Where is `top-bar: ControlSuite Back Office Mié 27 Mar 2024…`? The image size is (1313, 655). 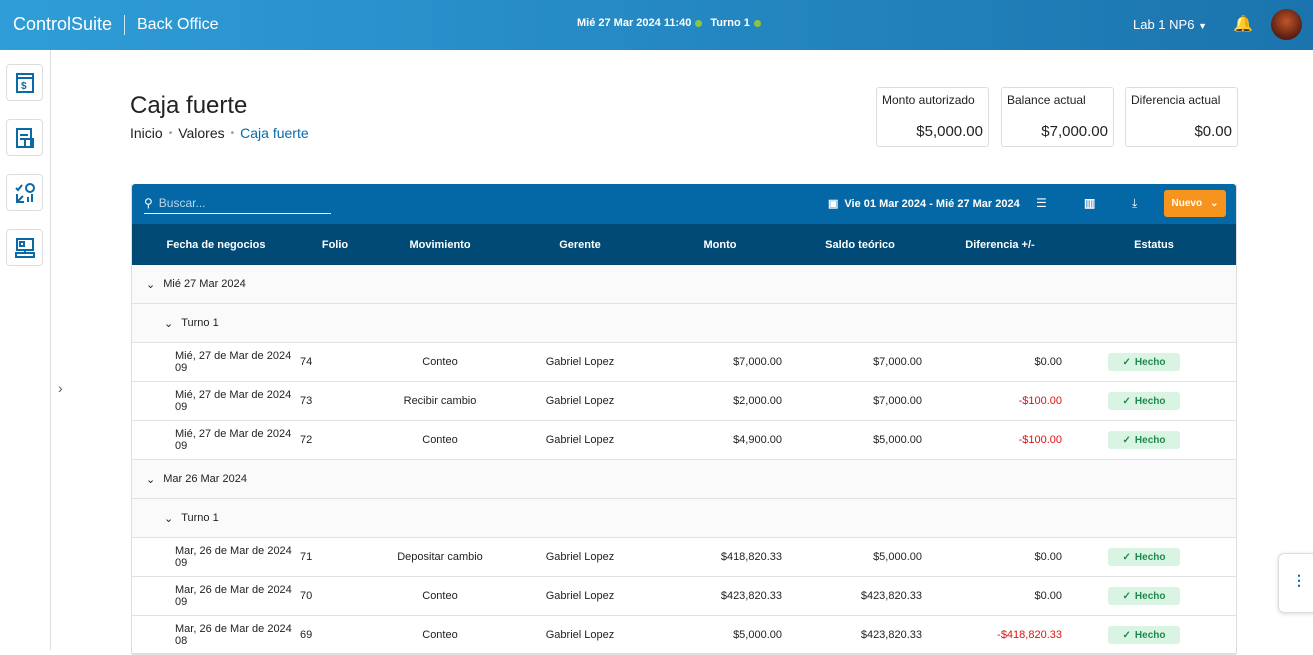 top-bar: ControlSuite Back Office Mié 27 Mar 2024… is located at coordinates (656, 25).